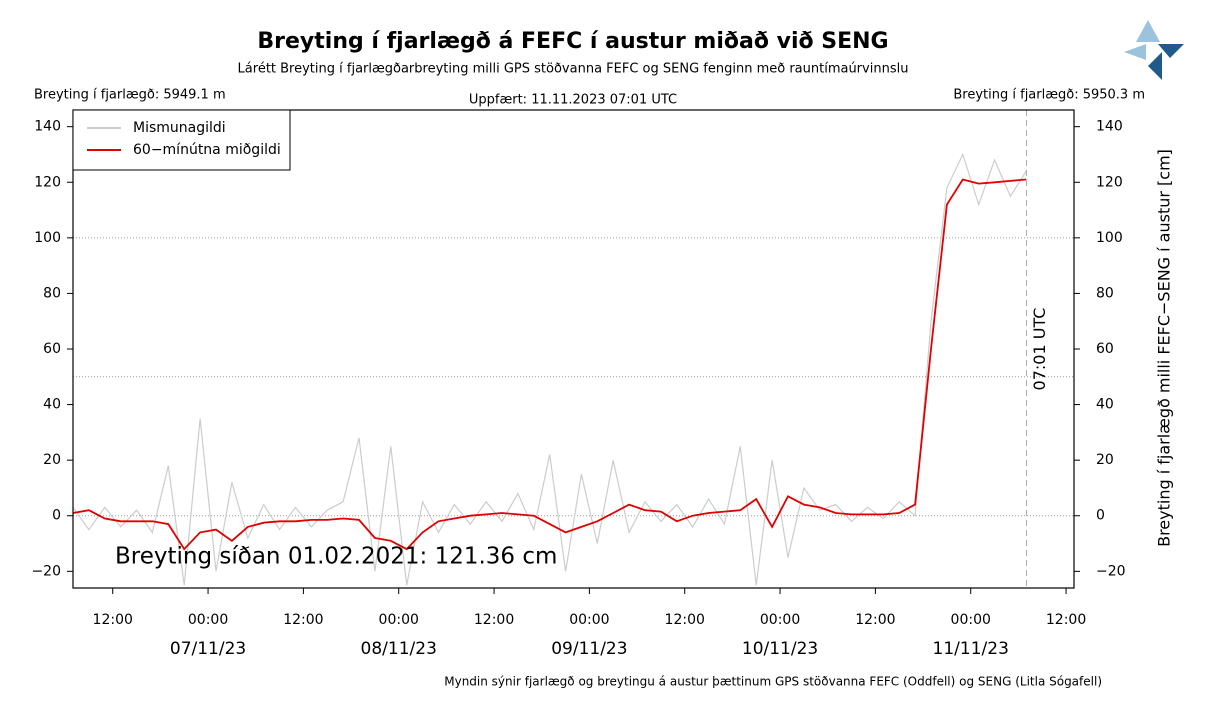 This screenshot has width=1216, height=712. I want to click on x-date-label: 07/11/23, so click(208, 649).